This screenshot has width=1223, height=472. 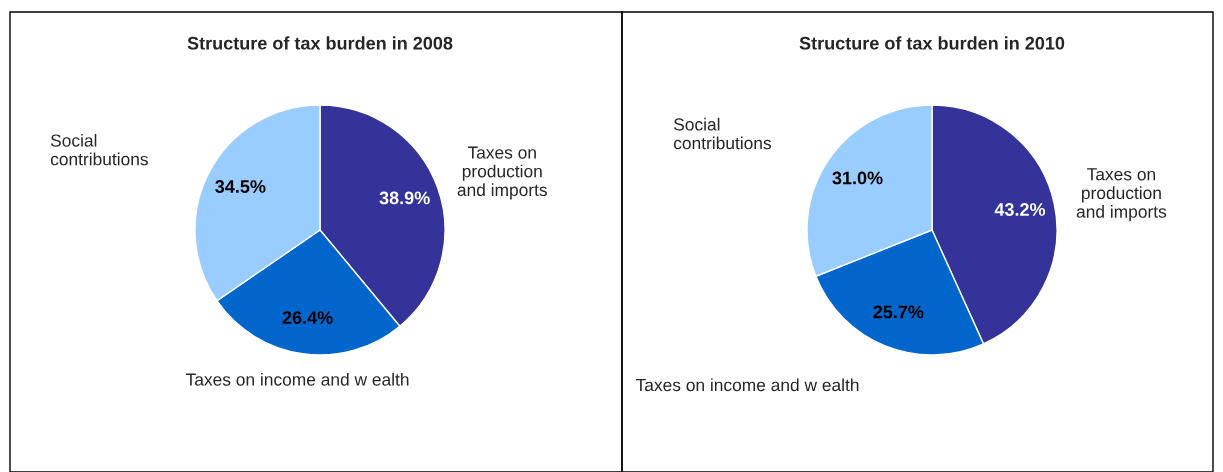 What do you see at coordinates (307, 317) in the screenshot?
I see `data-label: 26.4%` at bounding box center [307, 317].